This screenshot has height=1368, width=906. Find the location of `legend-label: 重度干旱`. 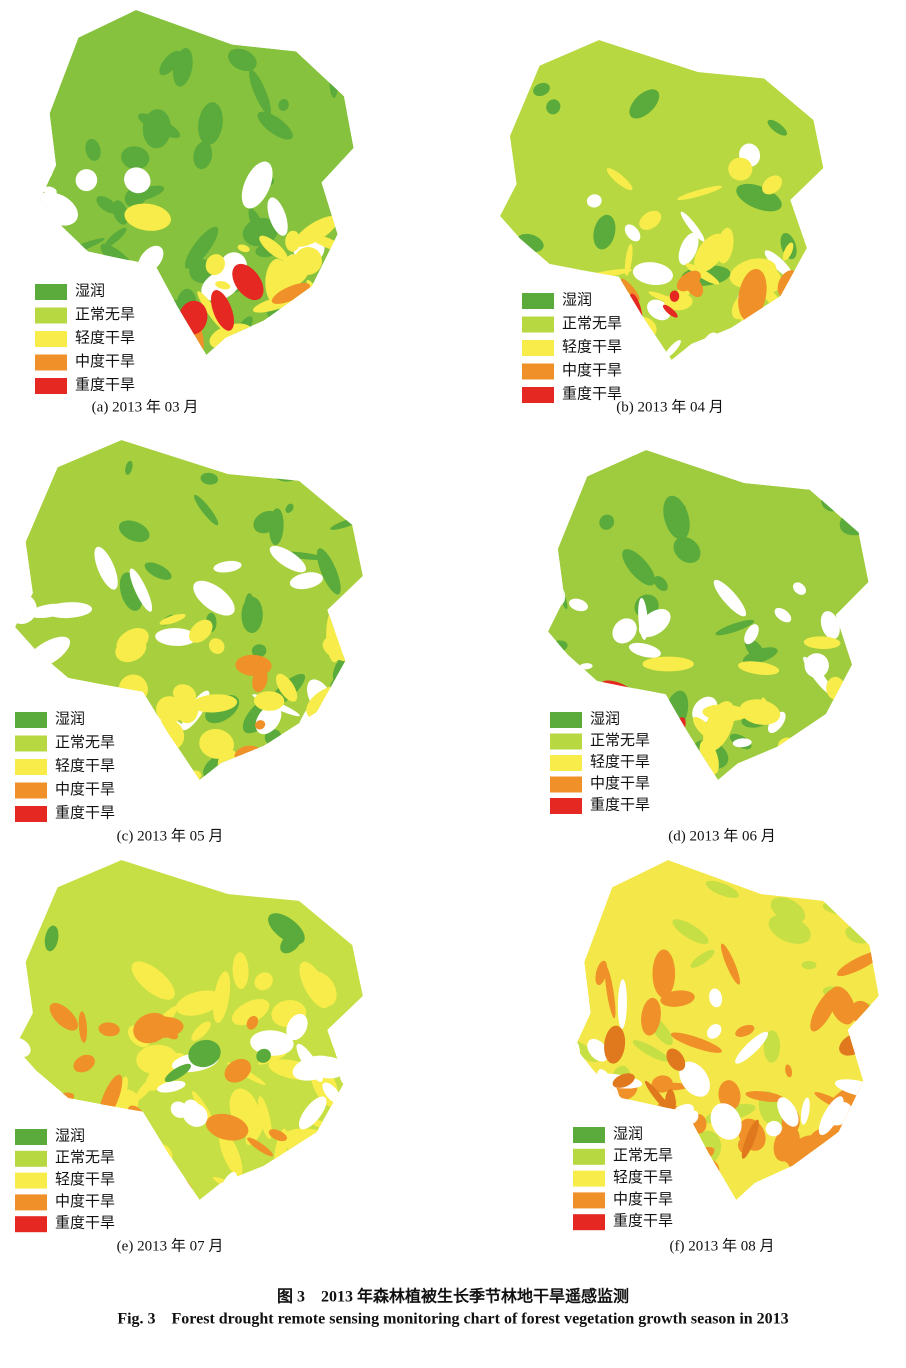

legend-label: 重度干旱 is located at coordinates (105, 384).